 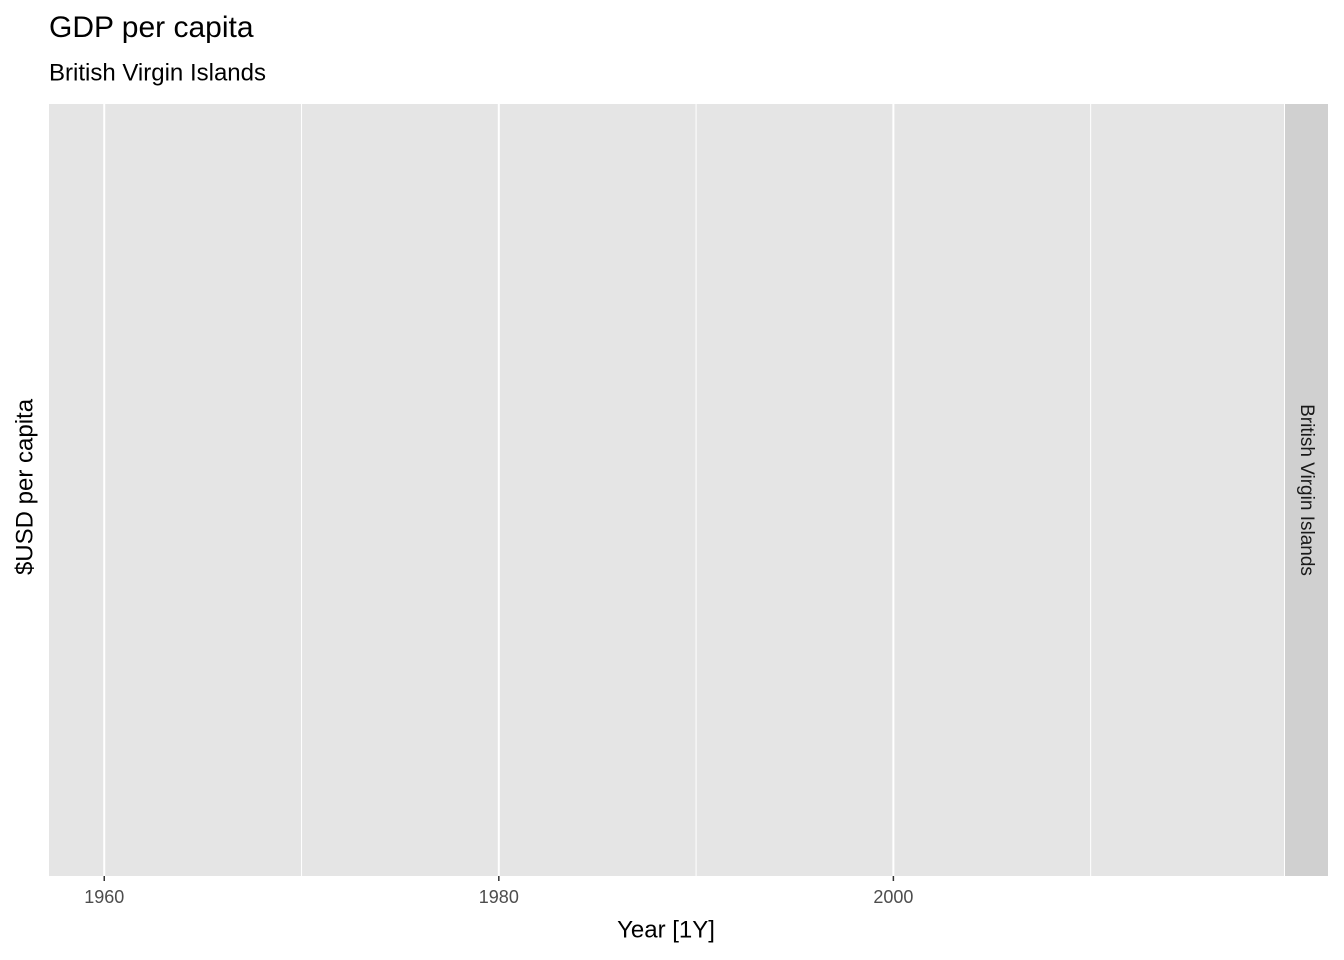 I want to click on chart-title: GDP per capita, so click(x=151, y=27).